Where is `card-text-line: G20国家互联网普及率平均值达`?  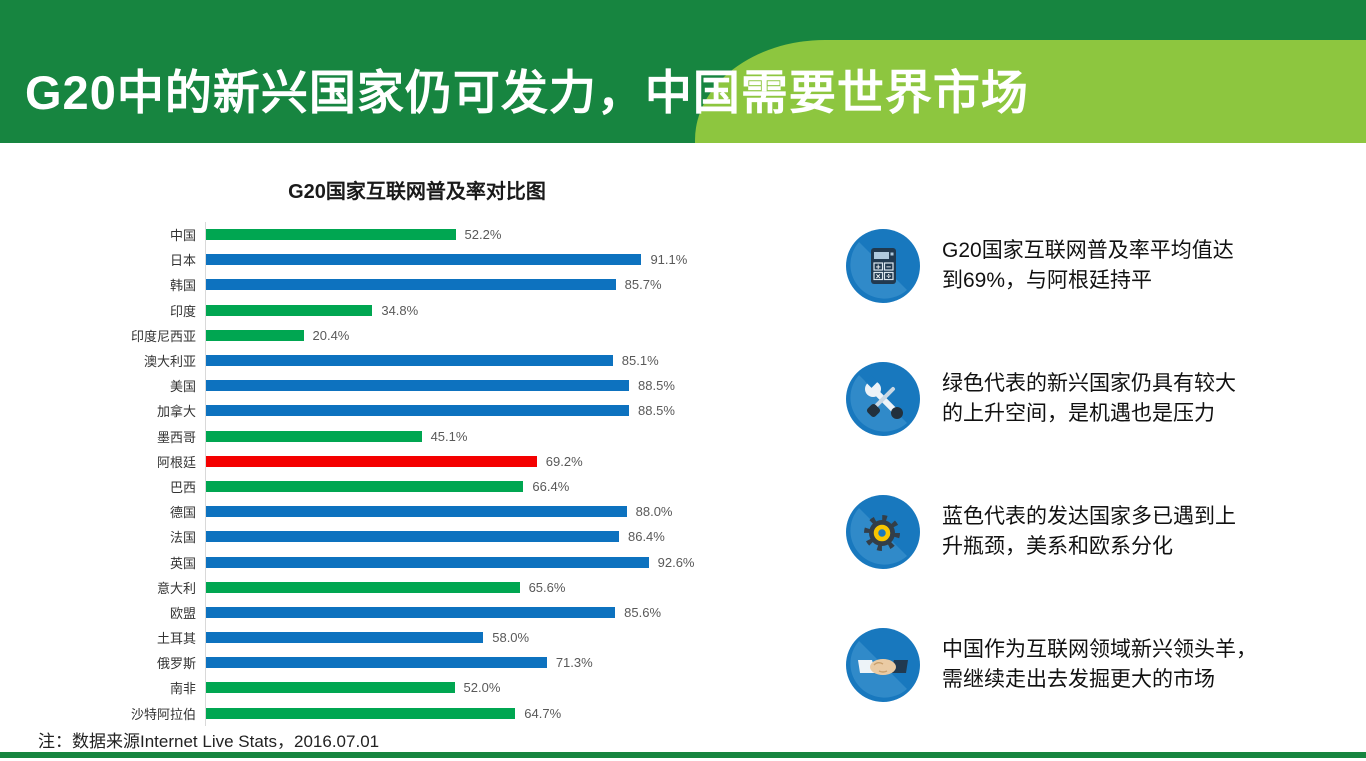
card-text-line: G20国家互联网普及率平均值达 is located at coordinates (1088, 250).